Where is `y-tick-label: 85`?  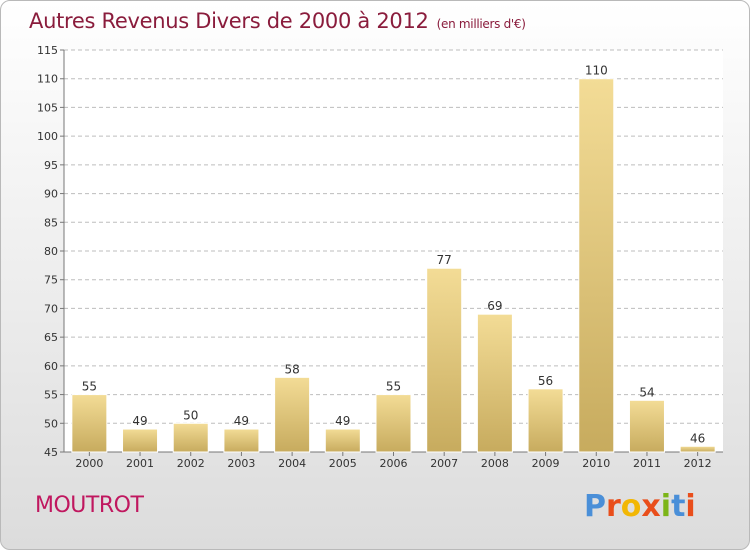
y-tick-label: 85 is located at coordinates (51, 222).